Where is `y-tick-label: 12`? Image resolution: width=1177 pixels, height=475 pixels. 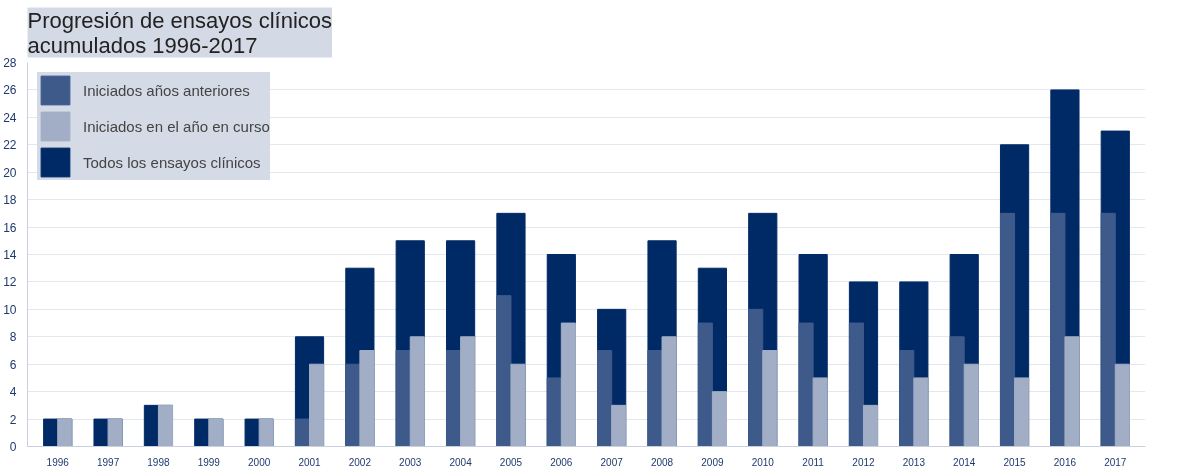 y-tick-label: 12 is located at coordinates (10, 282).